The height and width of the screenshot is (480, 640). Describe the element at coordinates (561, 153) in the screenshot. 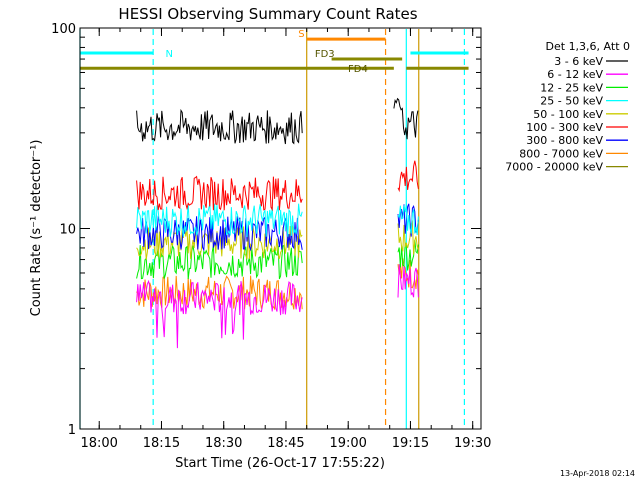

I see `legend-entry-label: 800 - 7000 keV` at that location.